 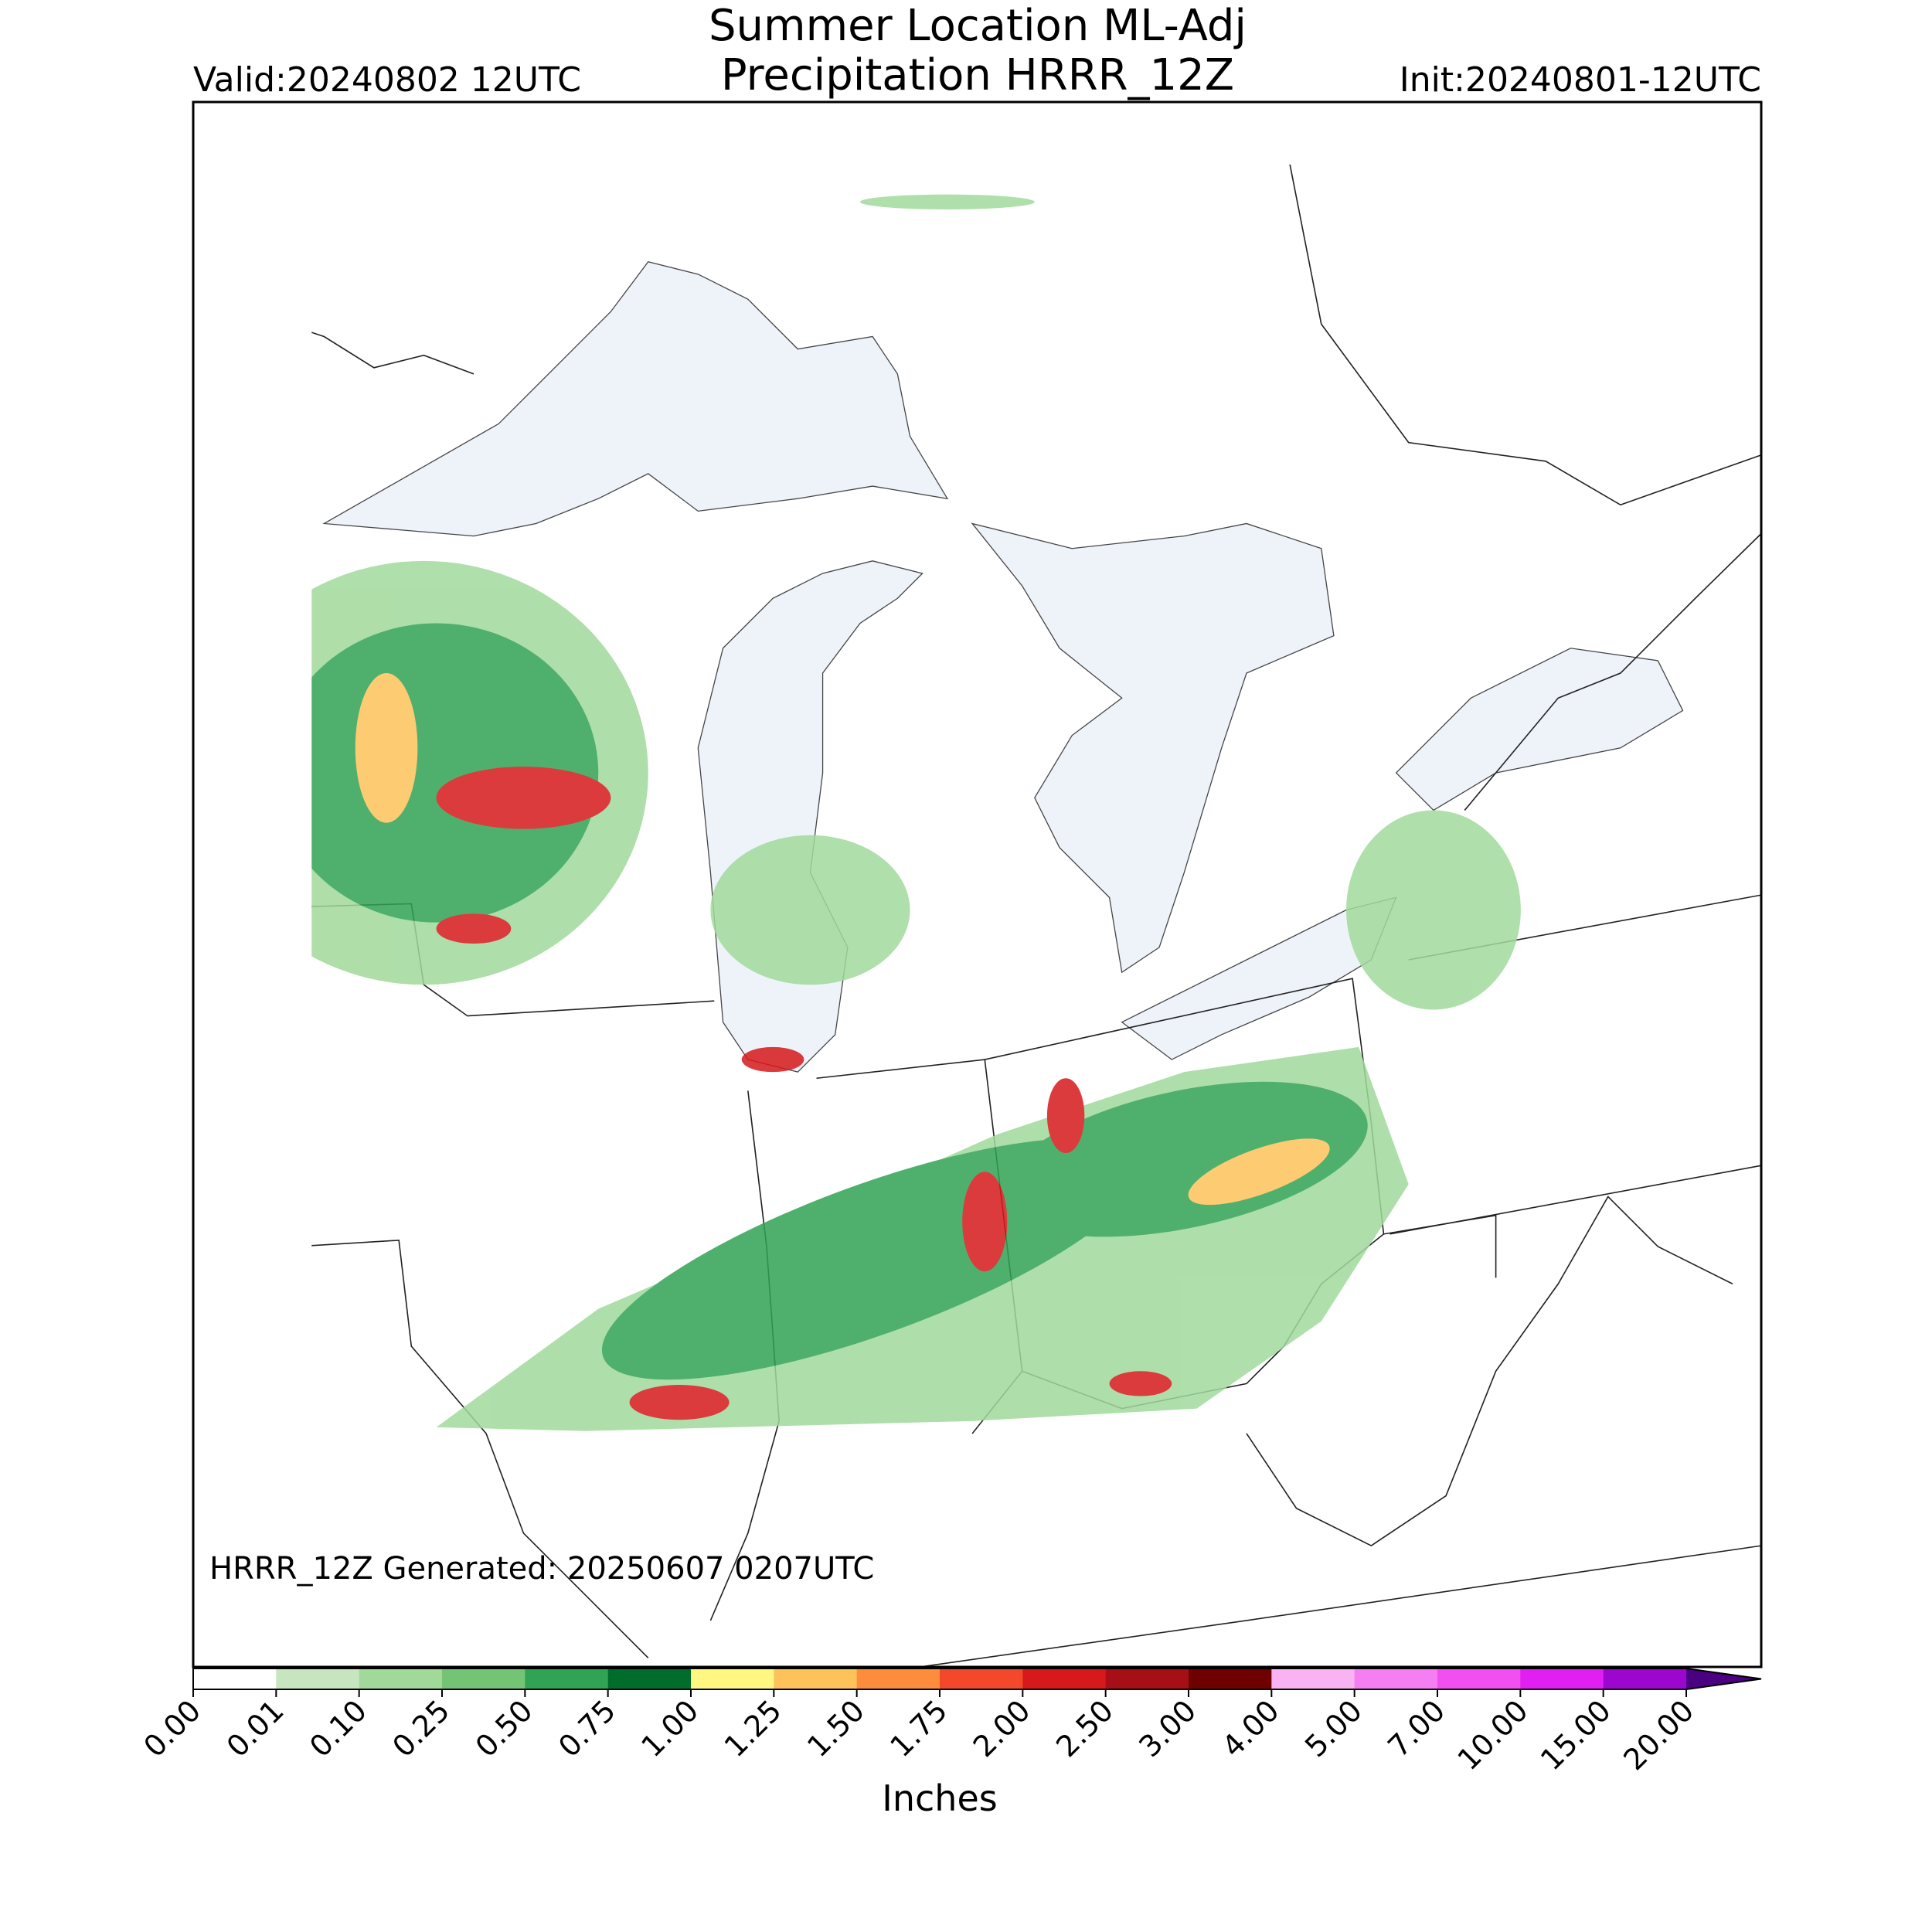 I want to click on colorbar-tick-label: 20.00, so click(x=1658, y=1735).